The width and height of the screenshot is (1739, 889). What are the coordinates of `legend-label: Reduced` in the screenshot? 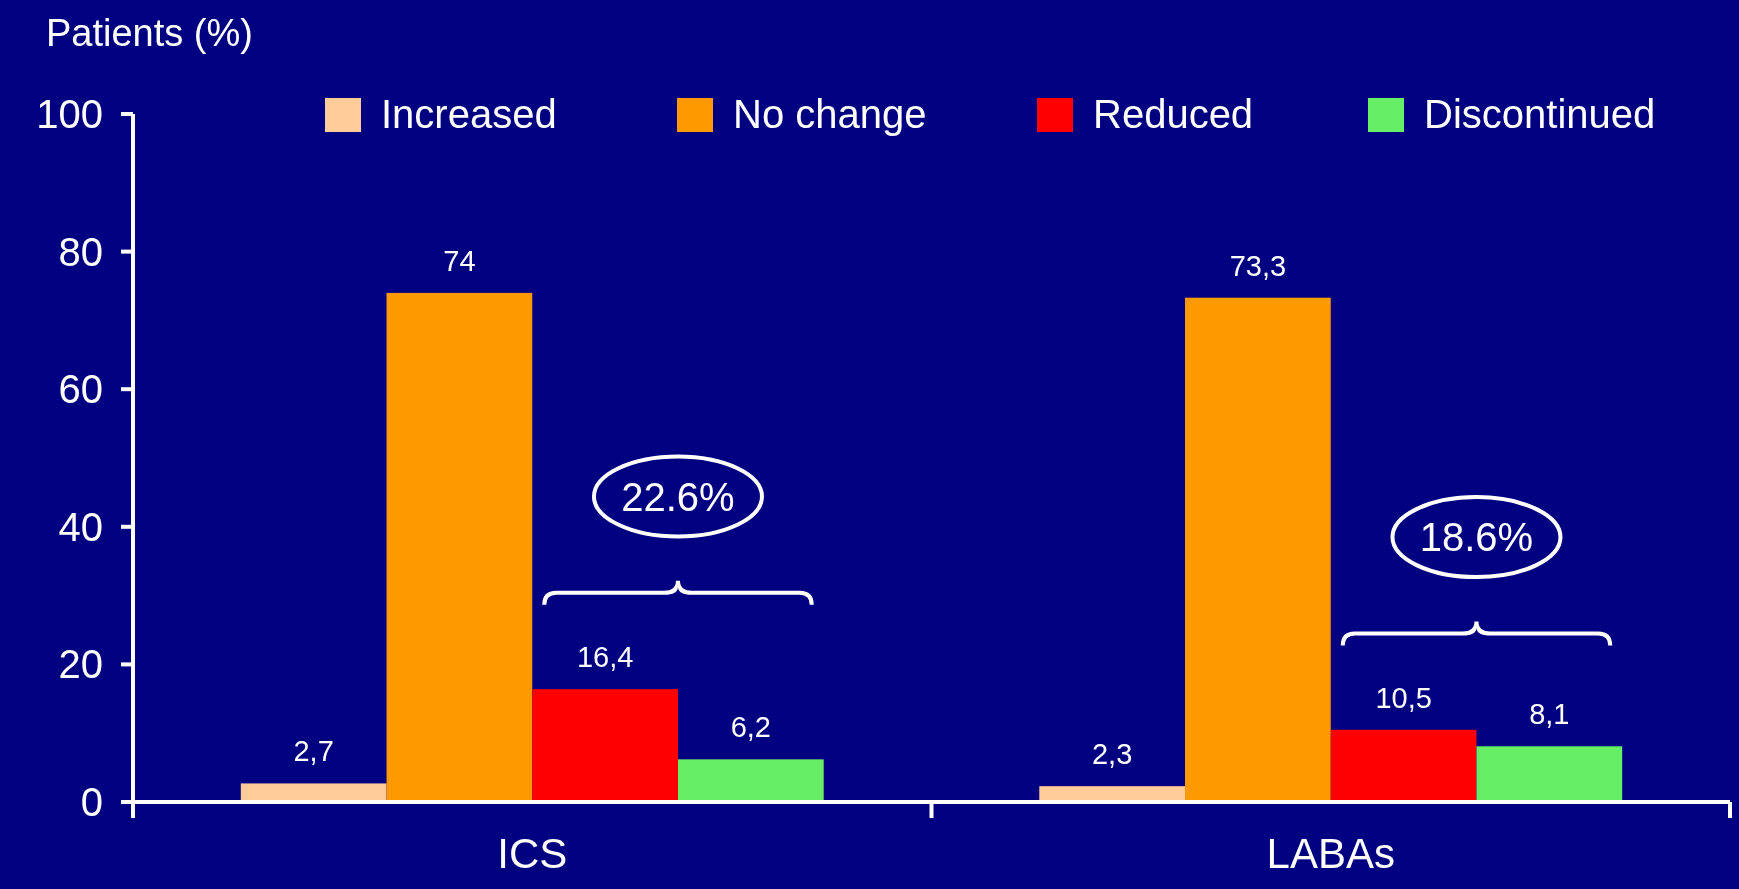 It's located at (1173, 114).